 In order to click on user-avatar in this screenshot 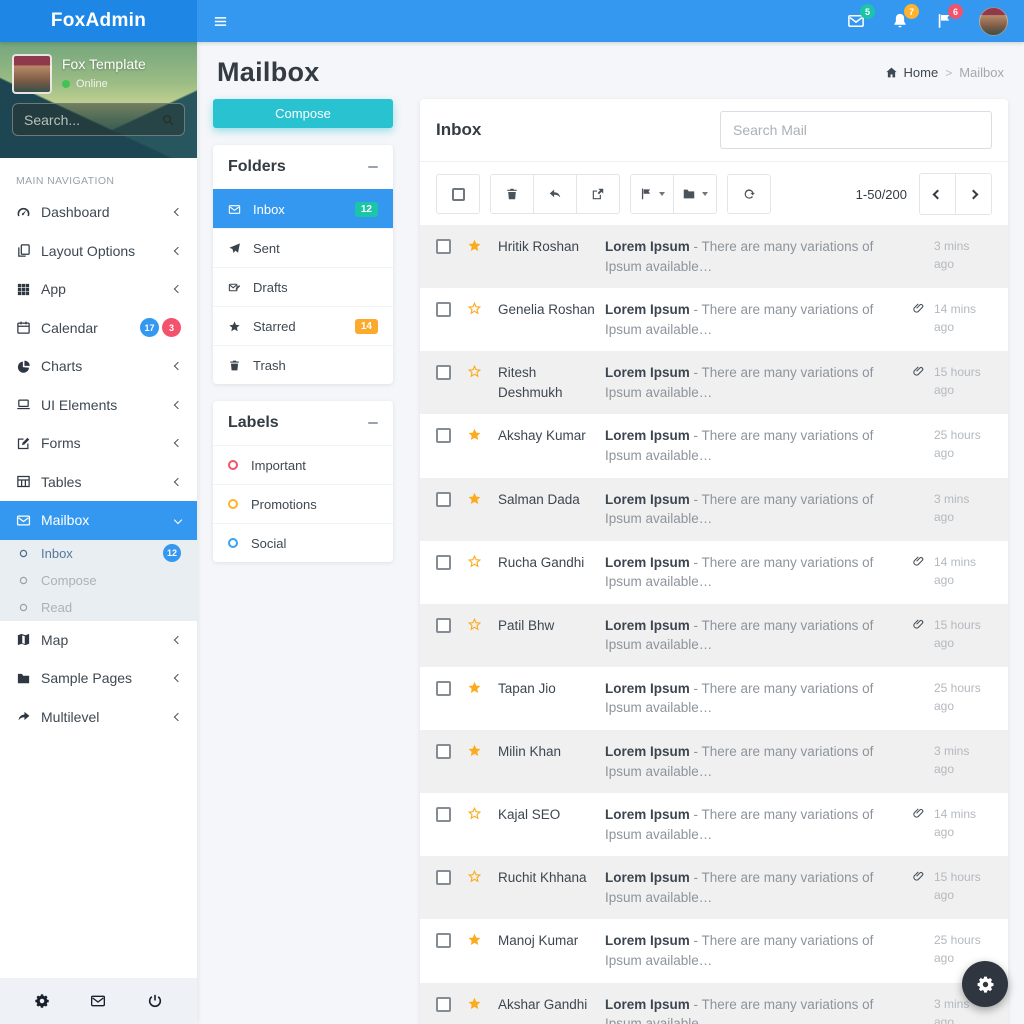, I will do `click(993, 21)`.